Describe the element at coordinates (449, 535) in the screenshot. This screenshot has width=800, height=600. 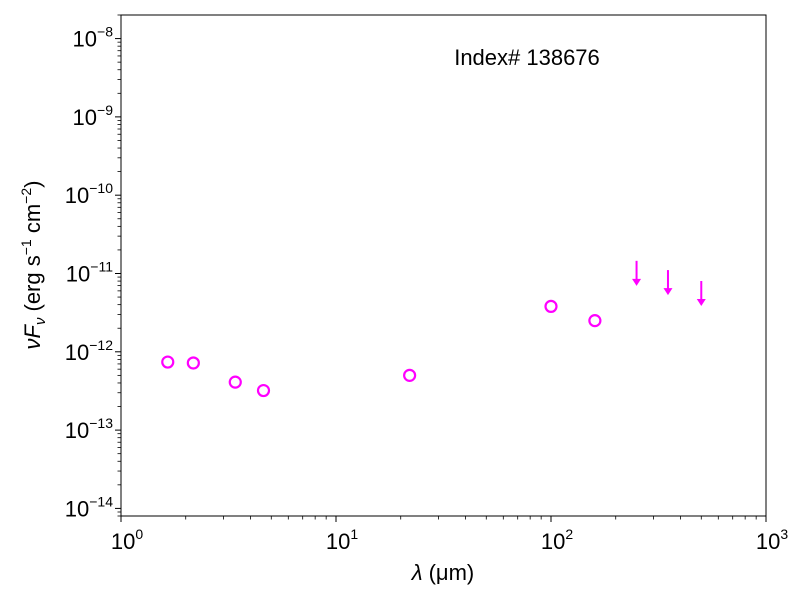
I see `x-axis-ticks: 10⁰ 10¹ 10² 10³` at that location.